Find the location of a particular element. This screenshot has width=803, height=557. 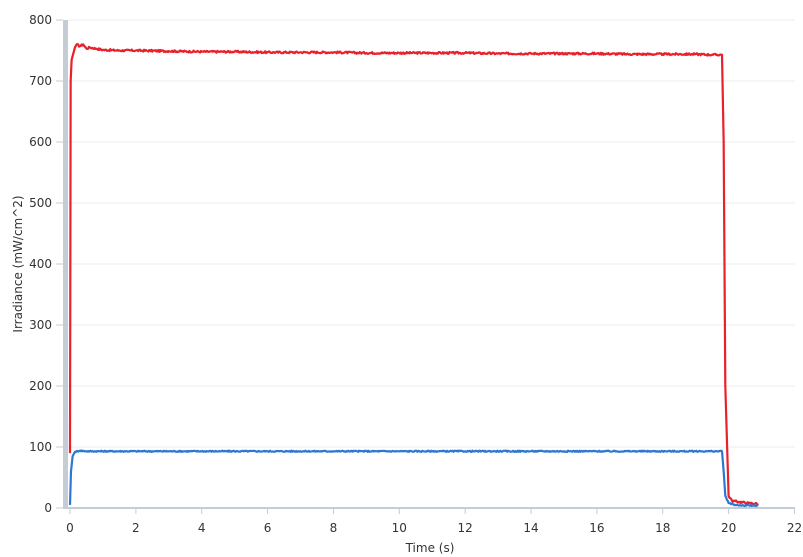

x-tick-label: 22 is located at coordinates (794, 528).